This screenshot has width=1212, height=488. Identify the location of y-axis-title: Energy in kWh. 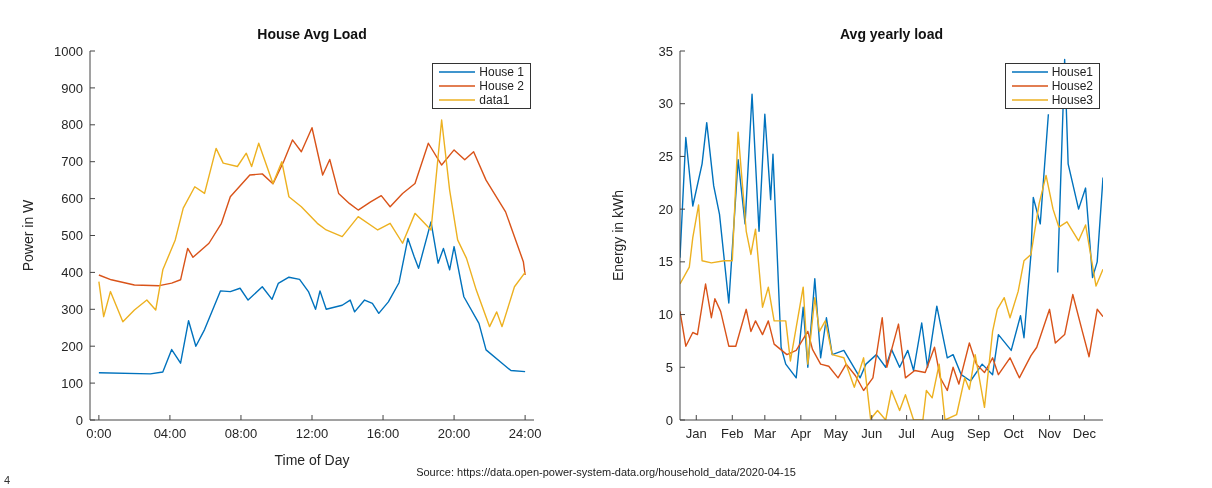
(617, 235).